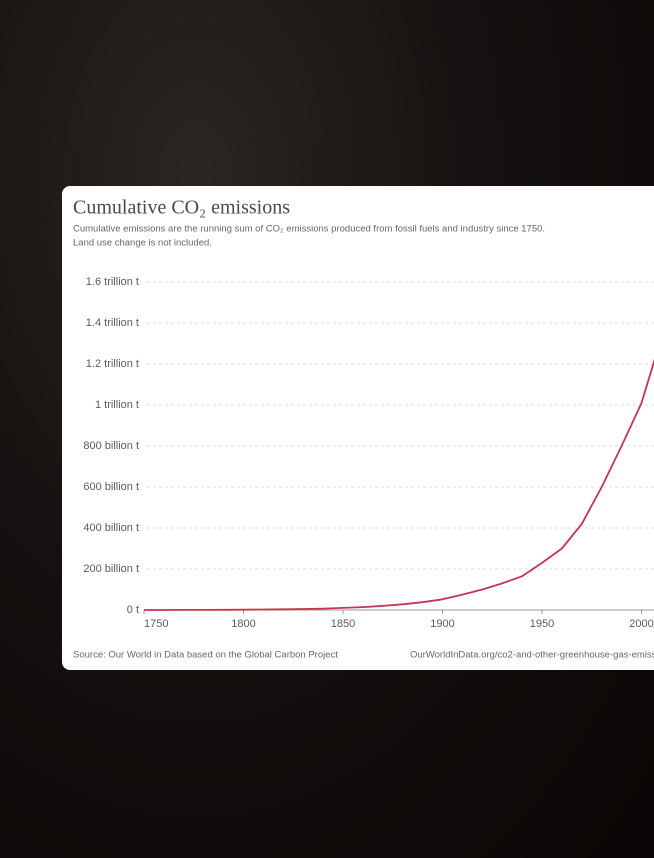  Describe the element at coordinates (111, 446) in the screenshot. I see `y-tick-label: 800 billion t` at that location.